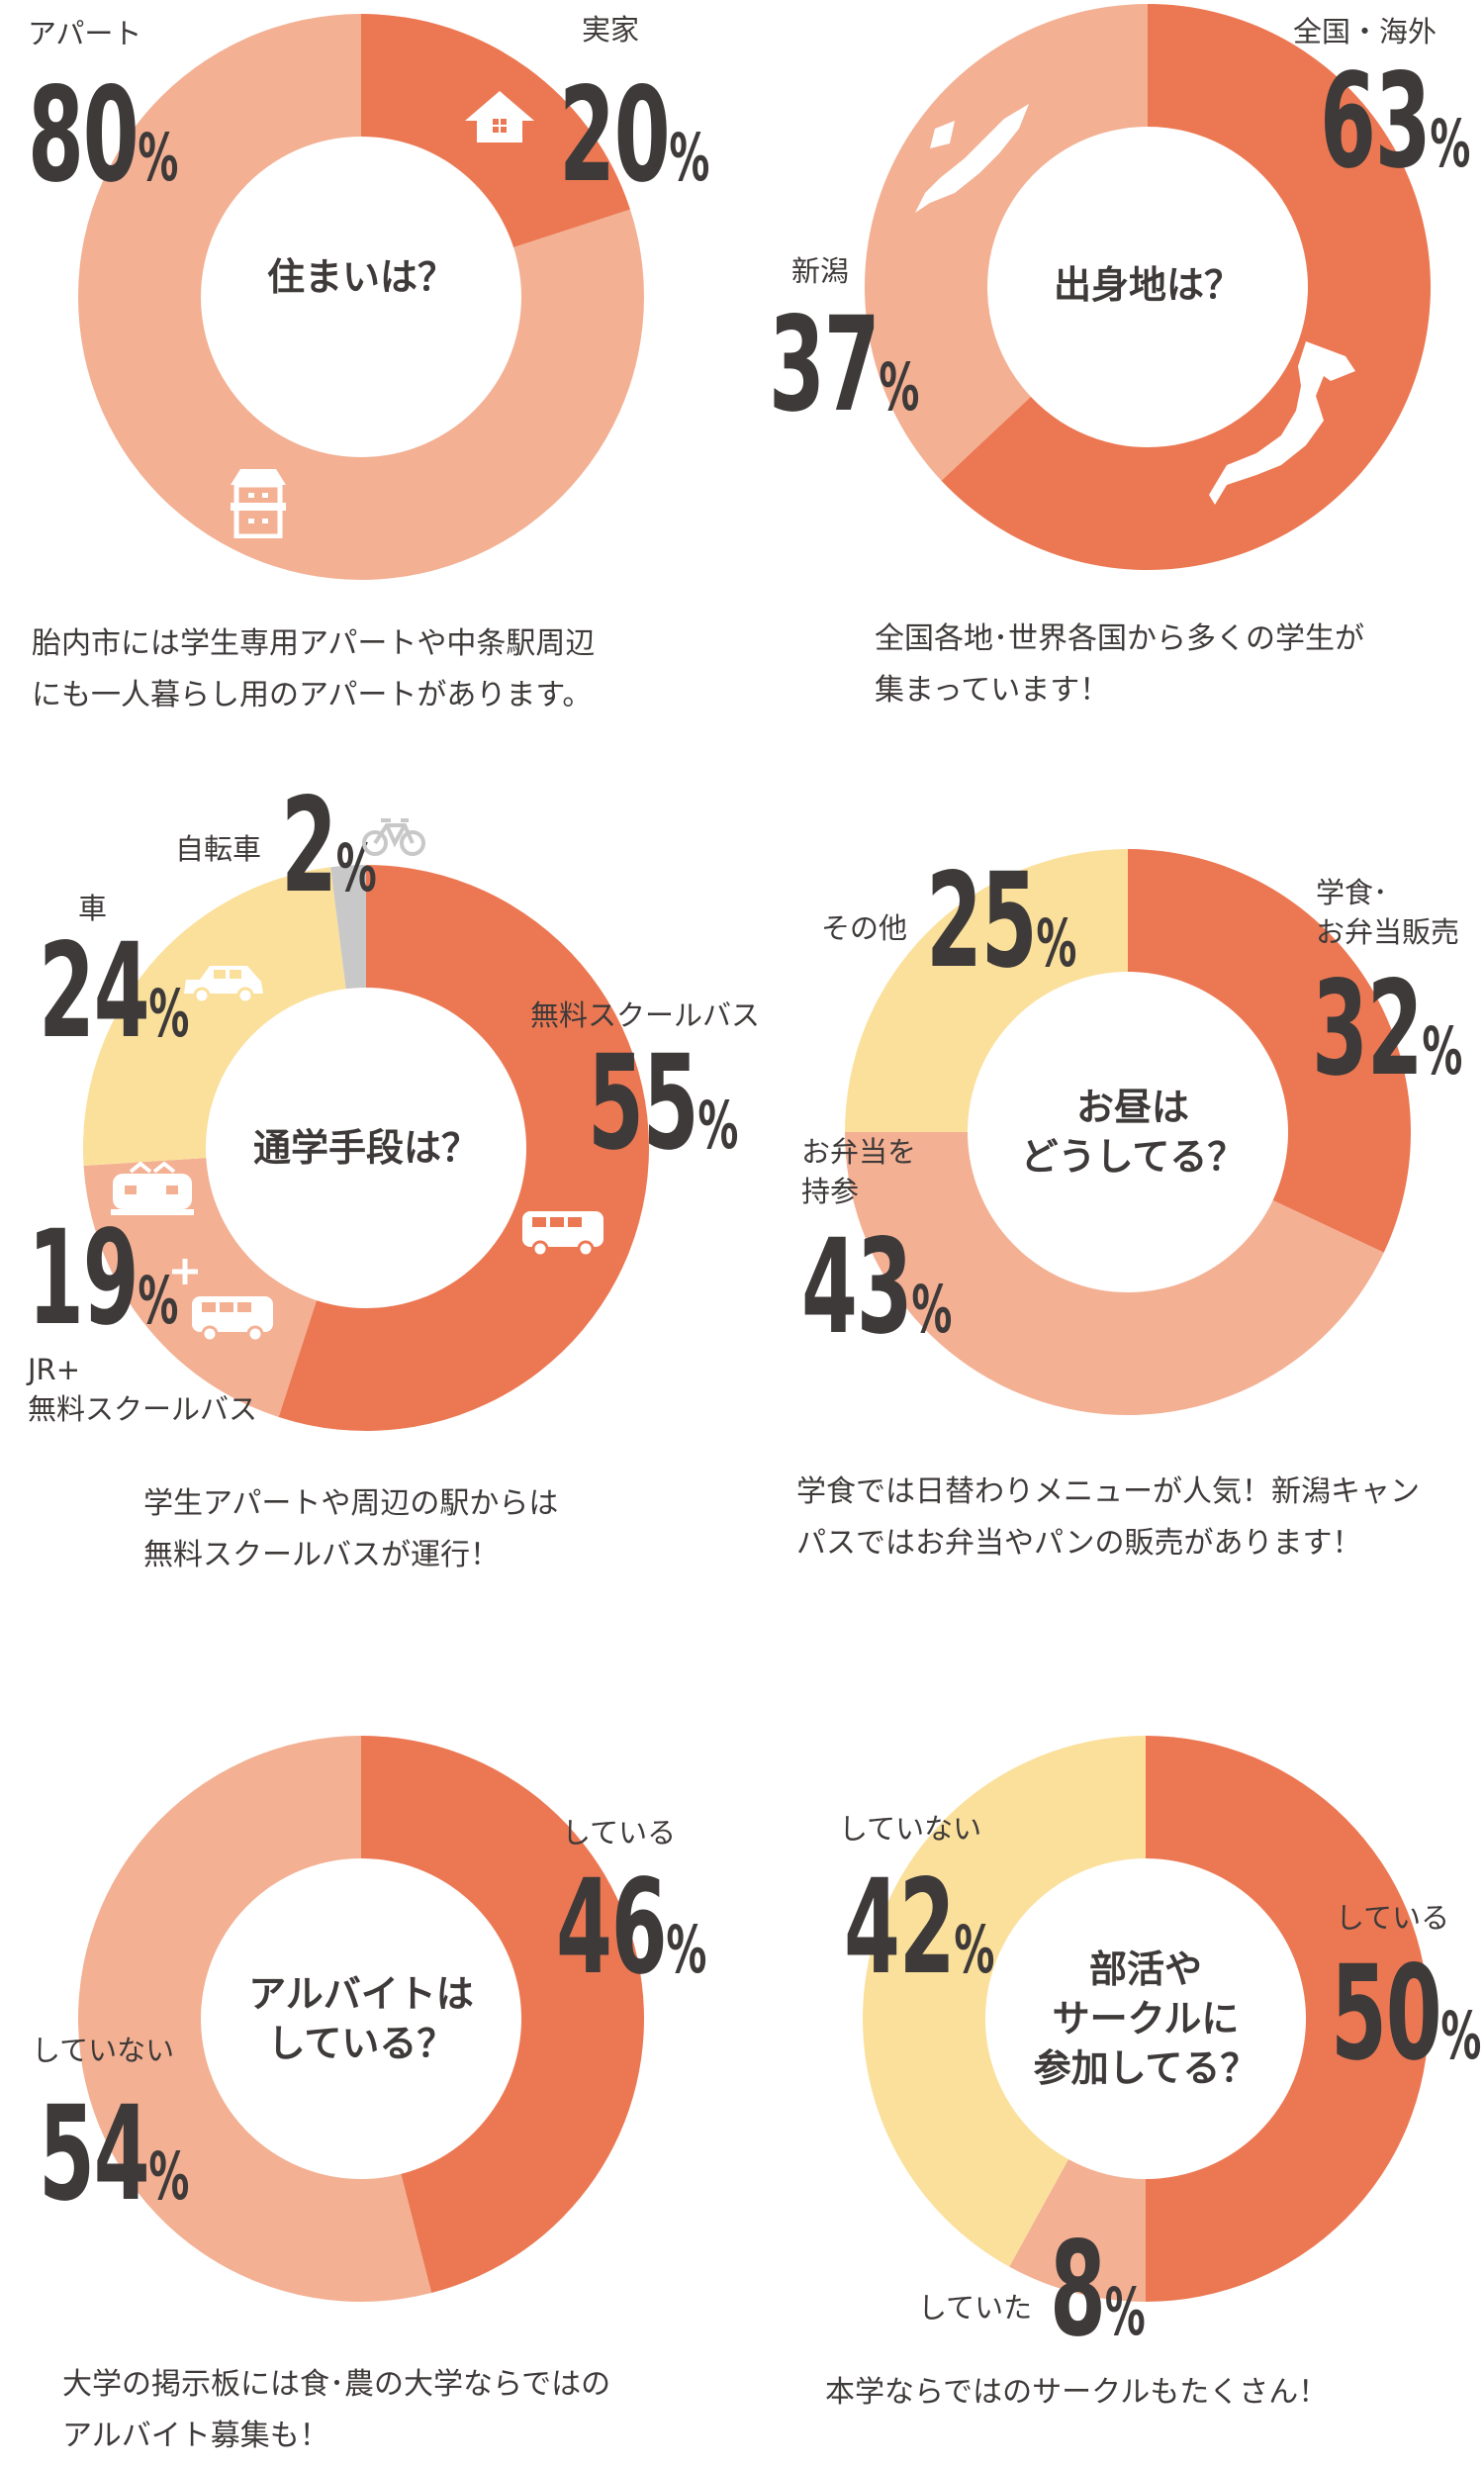  Describe the element at coordinates (910, 1829) in the screenshot. I see `label-not-joined: していない` at that location.